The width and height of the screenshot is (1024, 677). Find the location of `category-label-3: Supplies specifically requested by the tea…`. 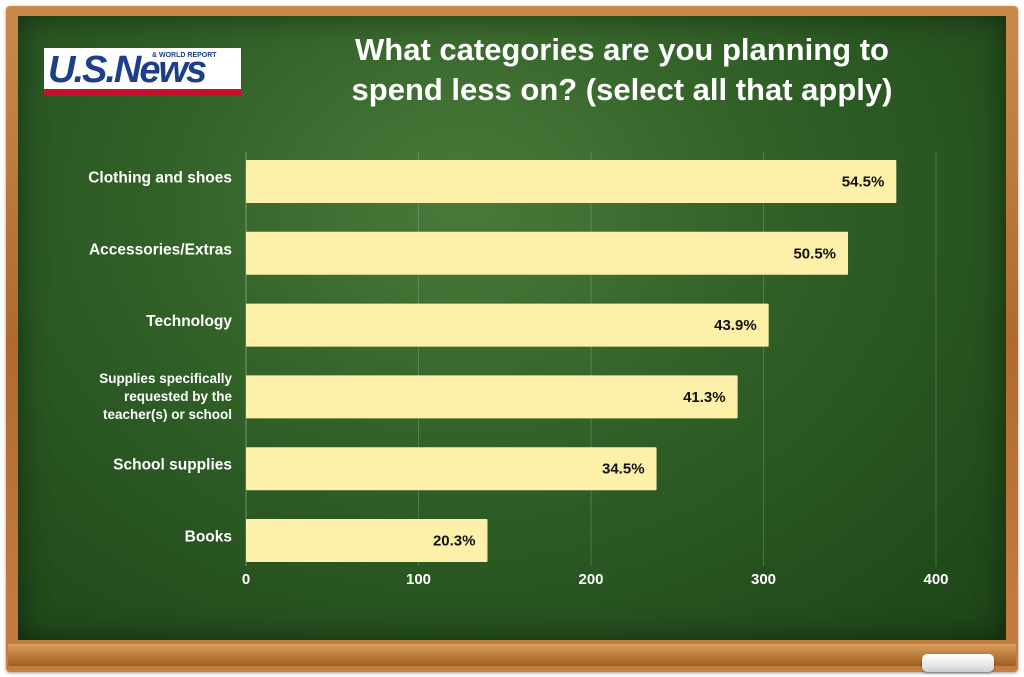

category-label-3: Supplies specifically requested by the tea… is located at coordinates (165, 396).